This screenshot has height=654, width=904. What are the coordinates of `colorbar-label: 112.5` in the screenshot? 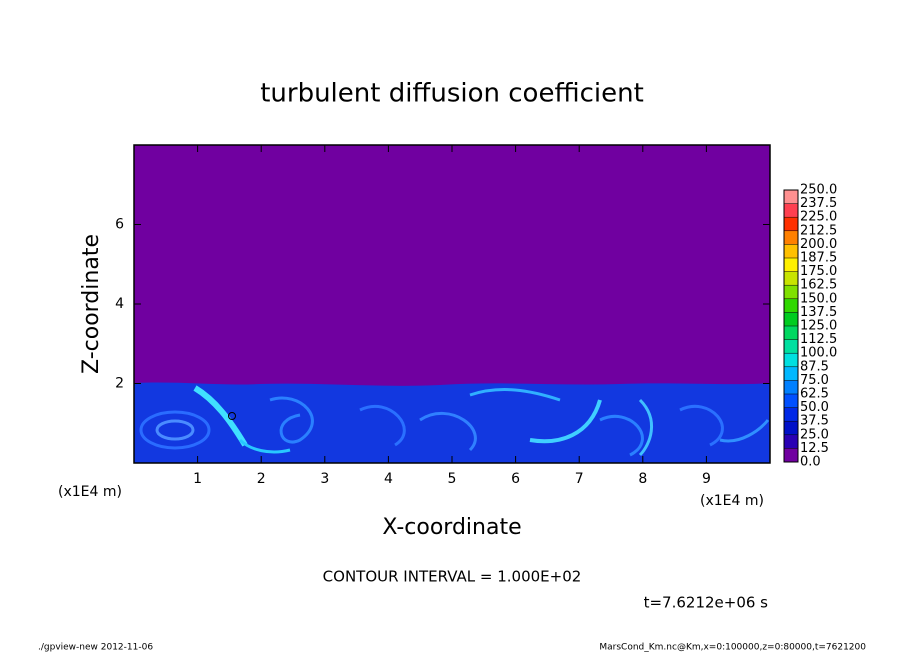 It's located at (818, 339).